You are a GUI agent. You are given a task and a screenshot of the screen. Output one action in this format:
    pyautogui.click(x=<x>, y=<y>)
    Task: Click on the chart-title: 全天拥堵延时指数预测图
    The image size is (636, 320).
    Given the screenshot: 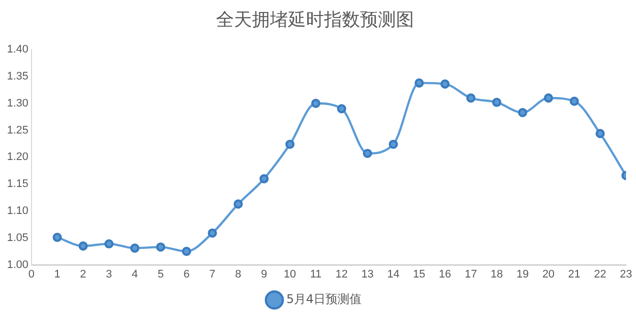 What is the action you would take?
    pyautogui.click(x=315, y=19)
    